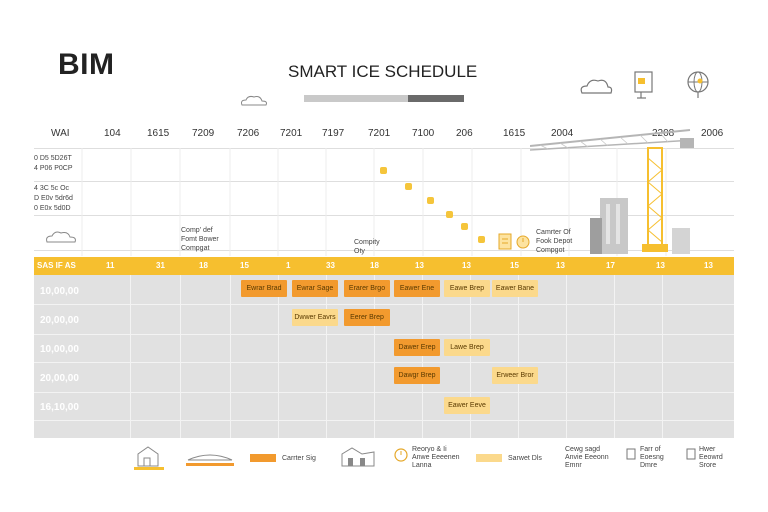  Describe the element at coordinates (515, 288) in the screenshot. I see `task-bar: Eawer Bane` at that location.